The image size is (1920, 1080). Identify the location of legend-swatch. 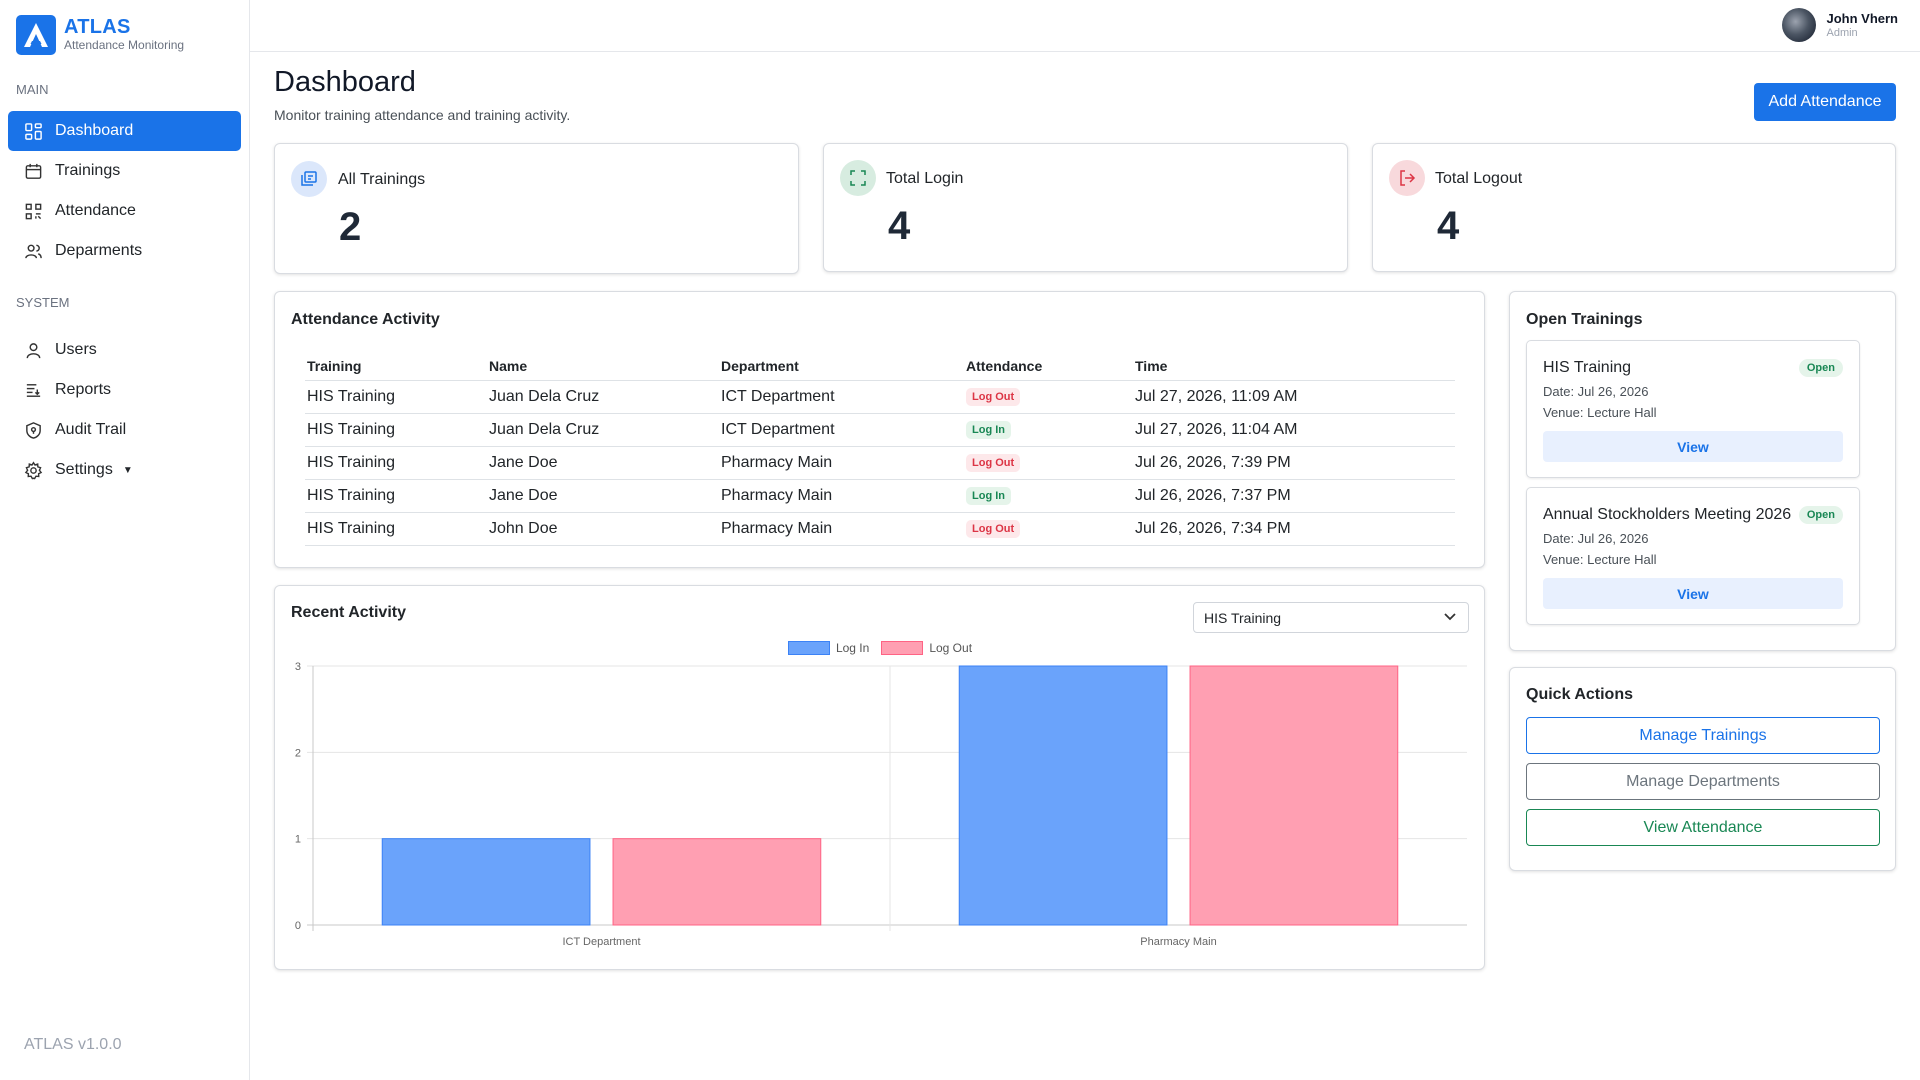
(808, 648).